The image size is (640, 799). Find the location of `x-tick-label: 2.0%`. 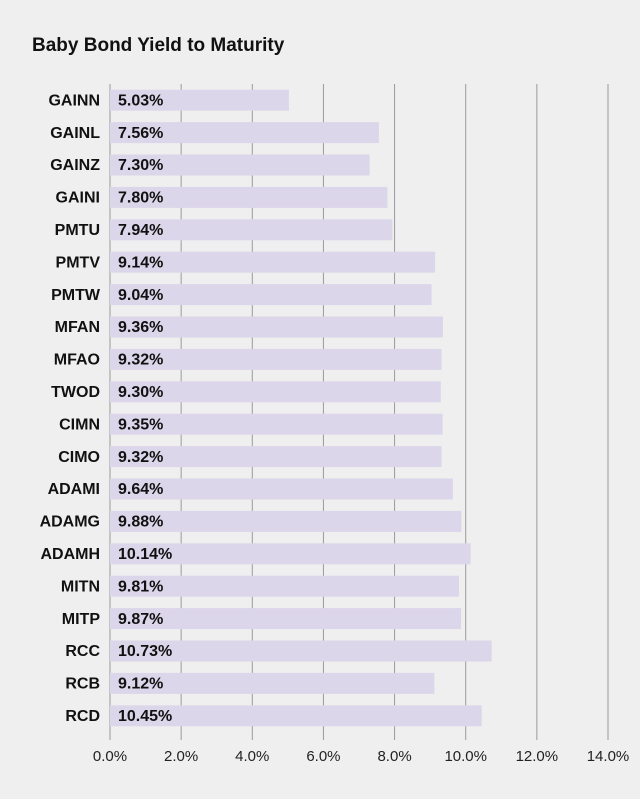

x-tick-label: 2.0% is located at coordinates (181, 756).